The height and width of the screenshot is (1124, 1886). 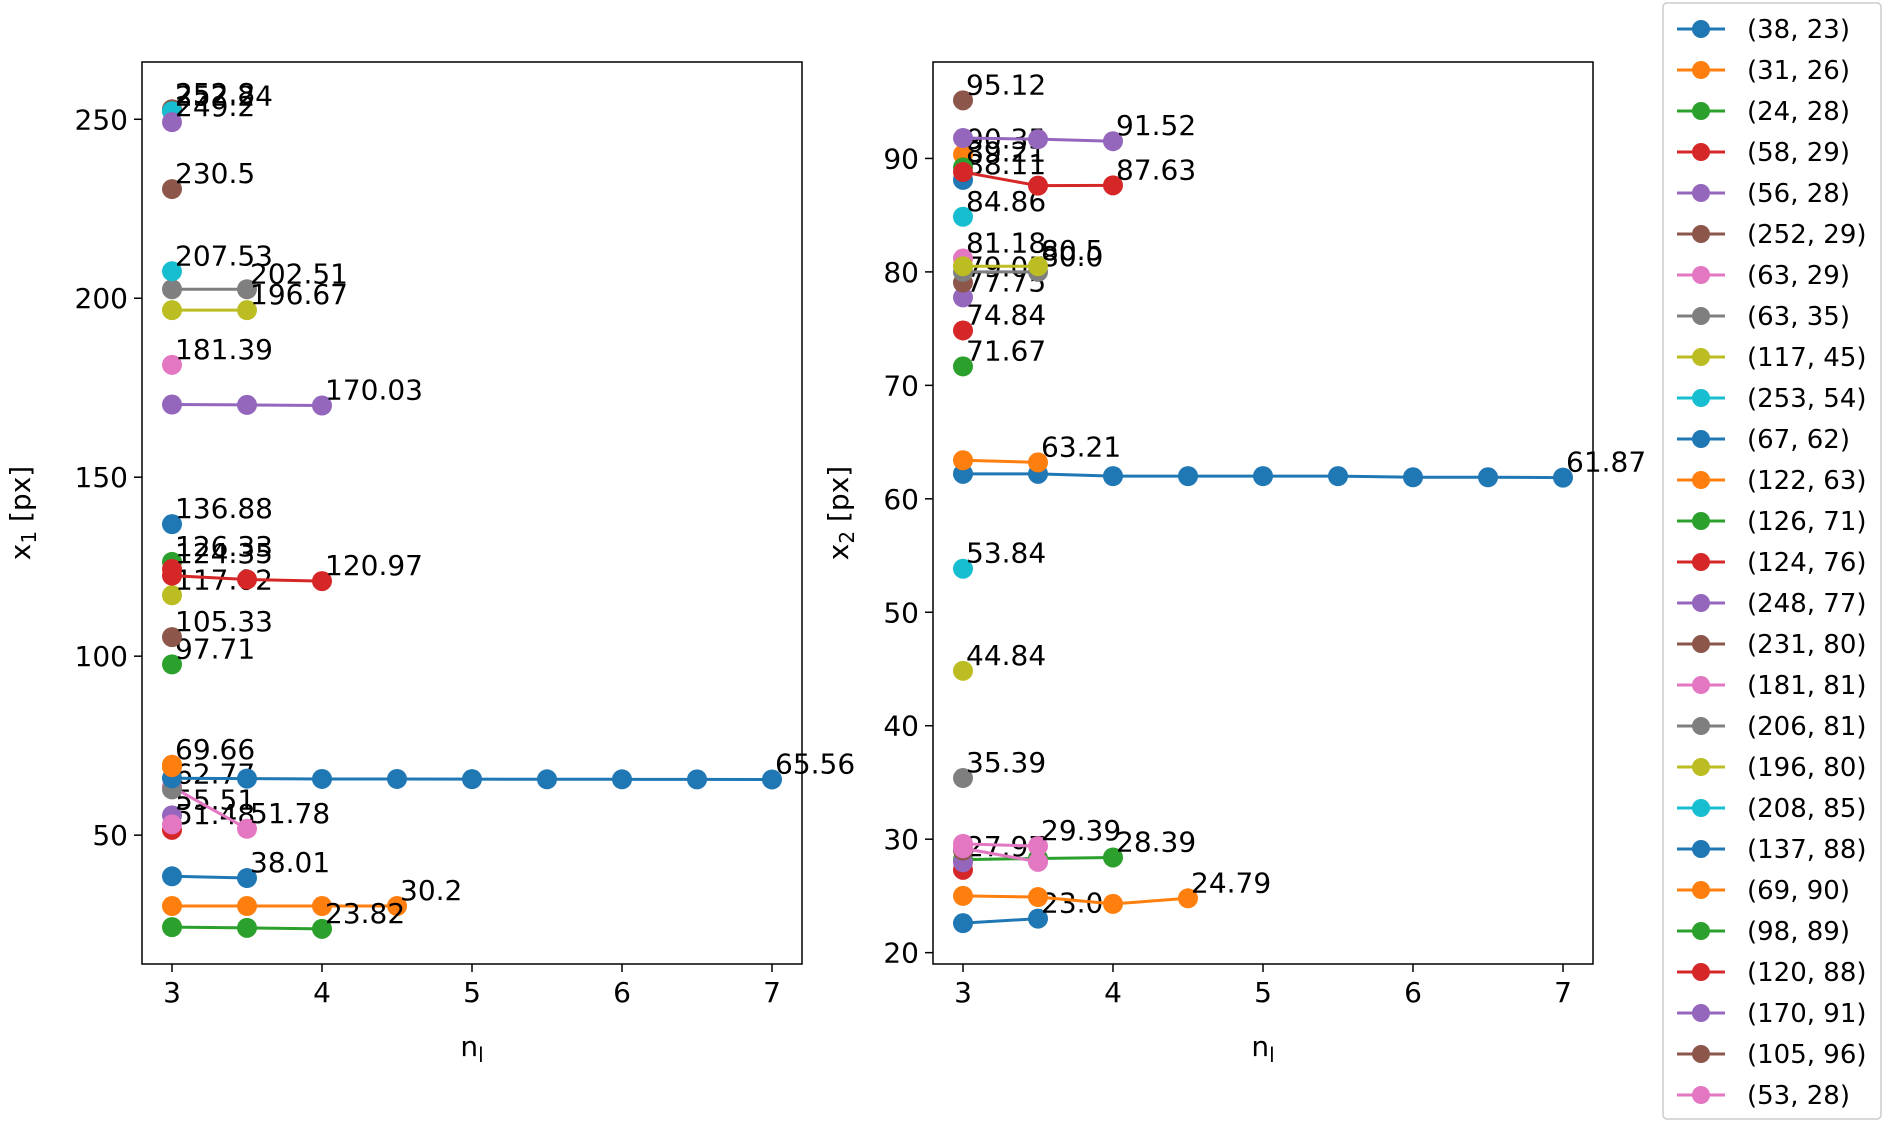 What do you see at coordinates (840, 513) in the screenshot?
I see `y-axis-label: x2 [px]` at bounding box center [840, 513].